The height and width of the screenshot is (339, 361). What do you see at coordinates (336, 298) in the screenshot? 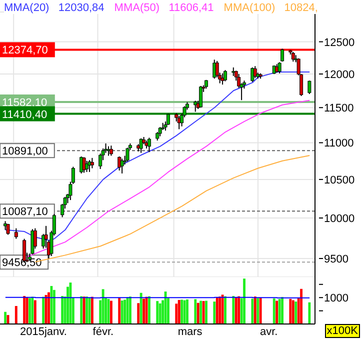
I see `y-tick-label: 1000` at bounding box center [336, 298].